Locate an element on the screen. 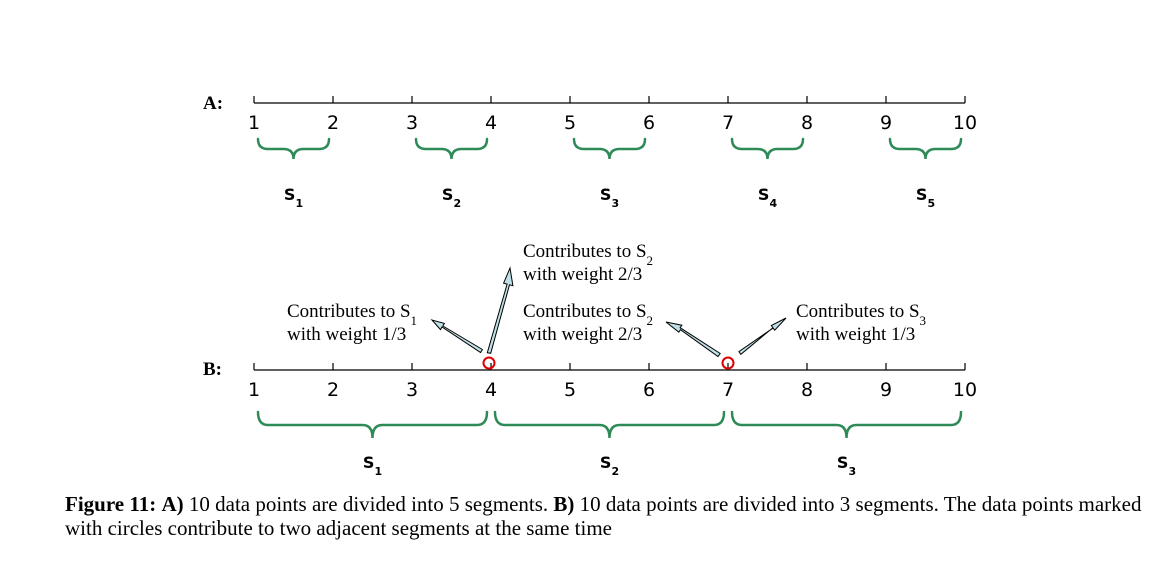 The height and width of the screenshot is (587, 1166). panel-b-tick-label: 3 is located at coordinates (412, 390).